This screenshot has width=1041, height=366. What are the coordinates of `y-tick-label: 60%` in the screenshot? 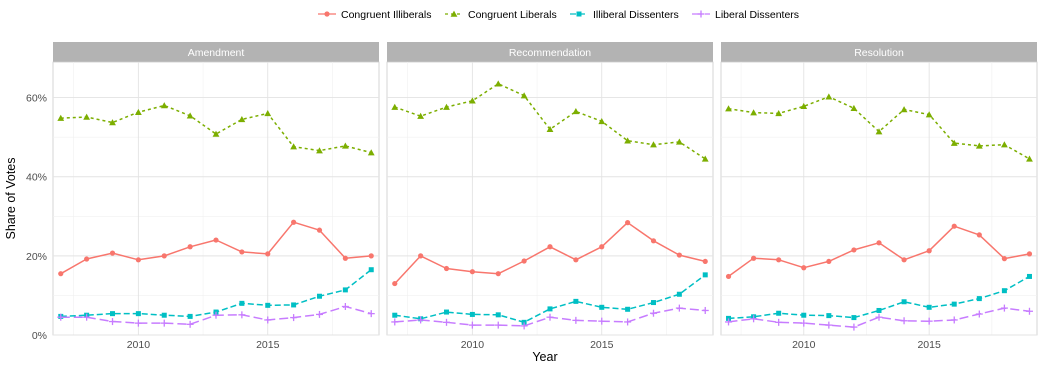 It's located at (36, 99).